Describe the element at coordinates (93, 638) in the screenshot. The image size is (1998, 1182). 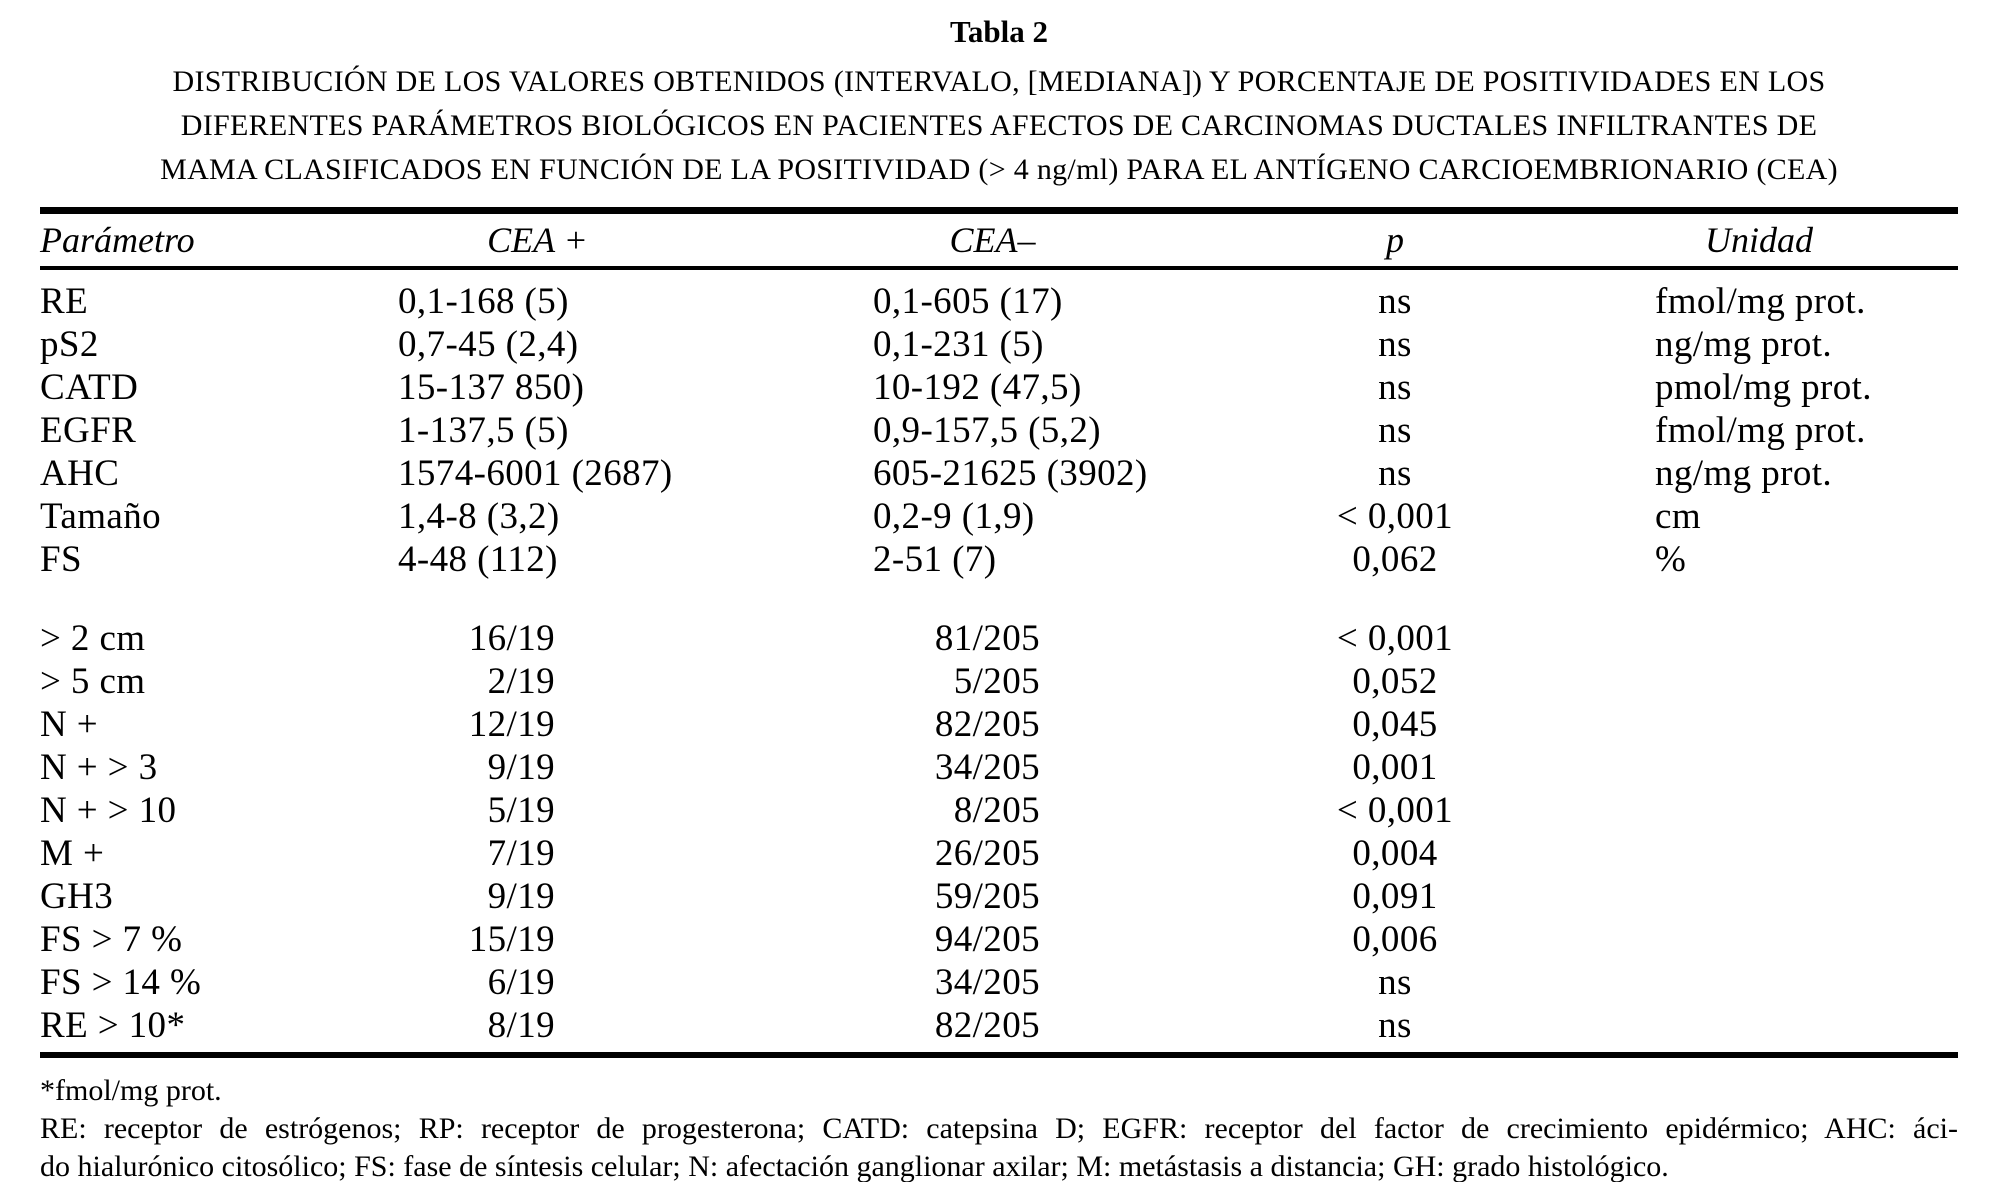
I see `row-parameter-label: > 2 cm` at that location.